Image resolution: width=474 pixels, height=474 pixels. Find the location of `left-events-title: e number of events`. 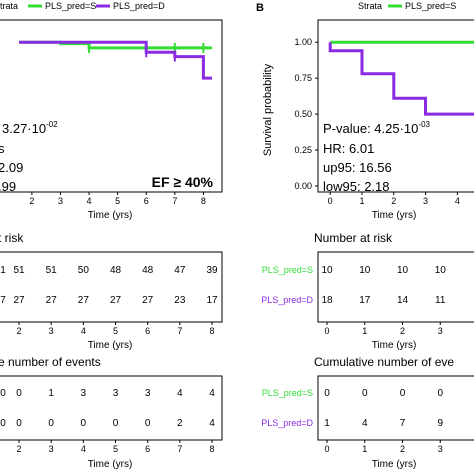

left-events-title: e number of events is located at coordinates (50, 362).